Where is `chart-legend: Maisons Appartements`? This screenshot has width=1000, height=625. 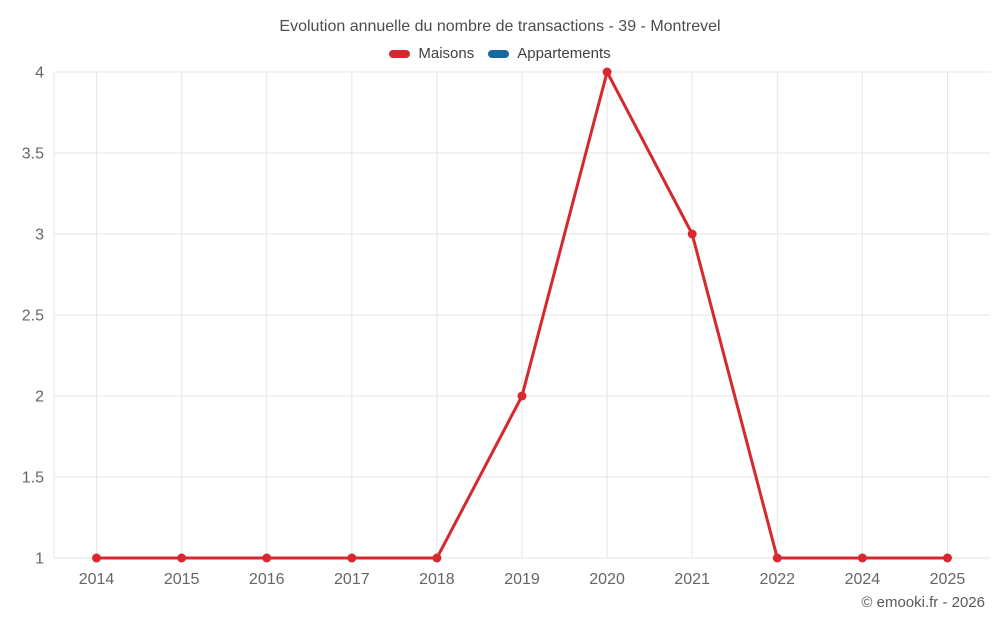
chart-legend: Maisons Appartements is located at coordinates (500, 53).